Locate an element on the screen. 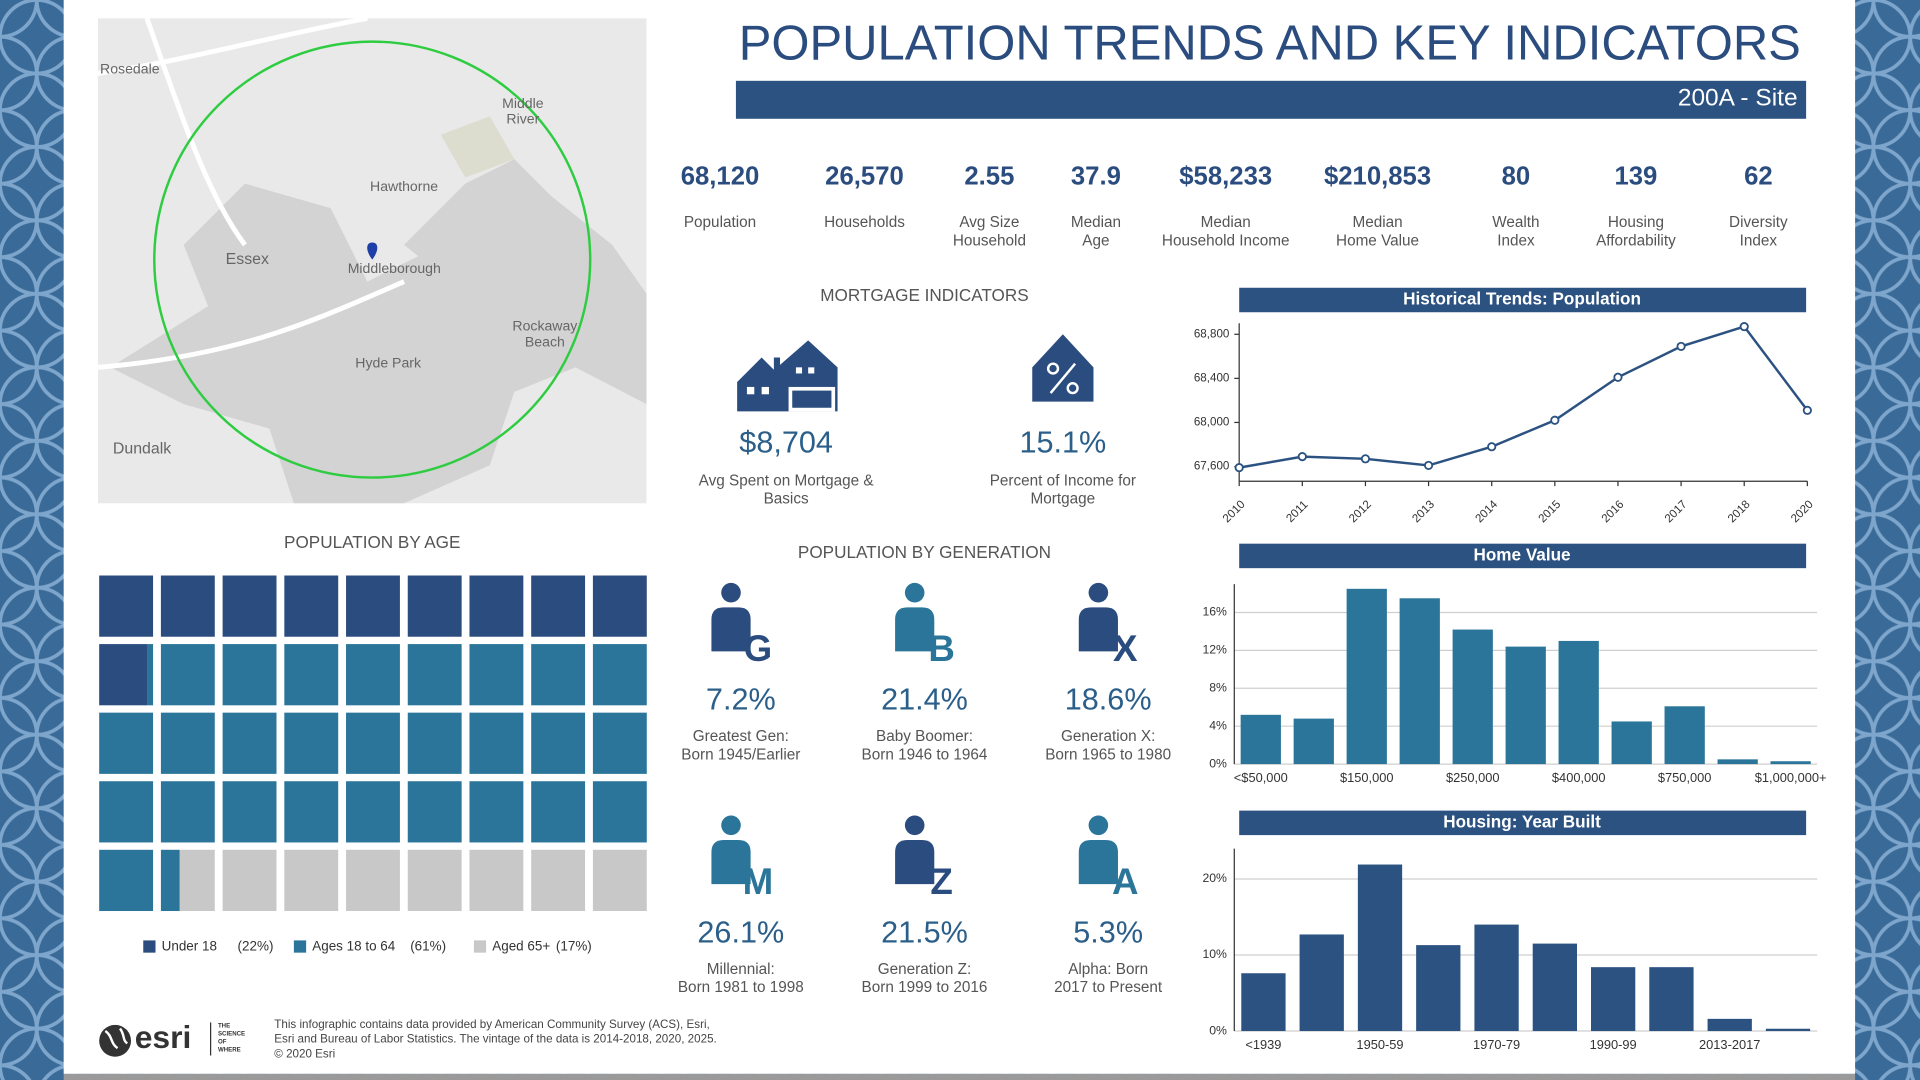  mortgage-label: Percent of Income for is located at coordinates (1063, 480).